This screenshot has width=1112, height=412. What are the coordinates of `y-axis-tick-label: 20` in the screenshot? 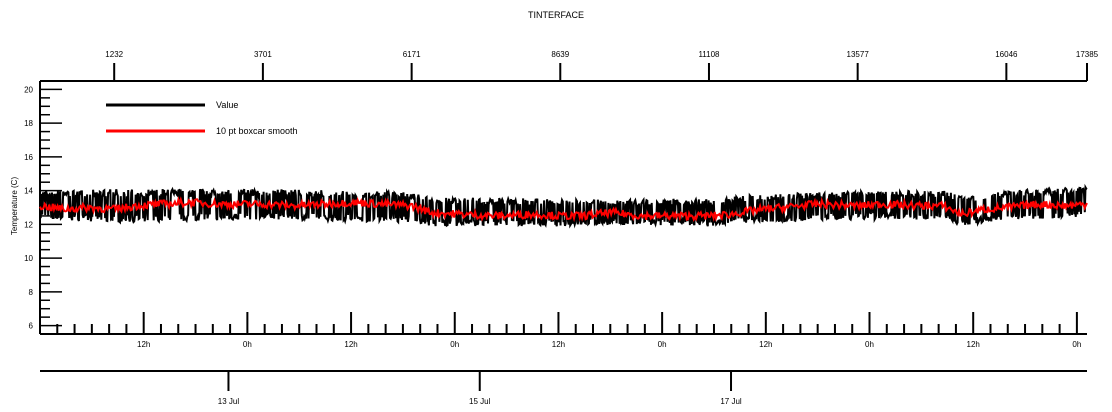 It's located at (28, 89).